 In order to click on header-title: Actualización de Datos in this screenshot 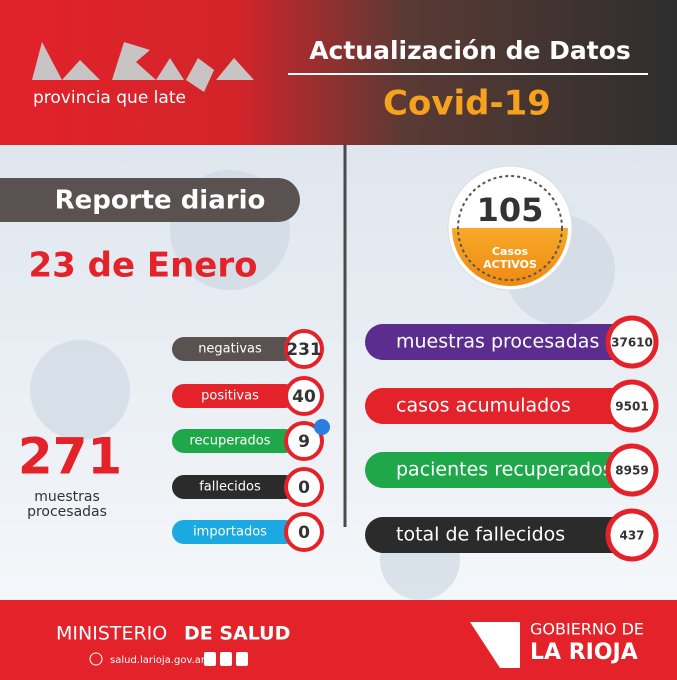, I will do `click(470, 50)`.